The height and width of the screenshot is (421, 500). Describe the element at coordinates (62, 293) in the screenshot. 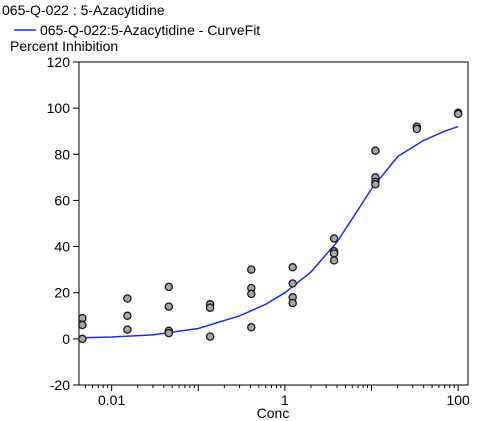

I see `y-tick-label: 20` at that location.